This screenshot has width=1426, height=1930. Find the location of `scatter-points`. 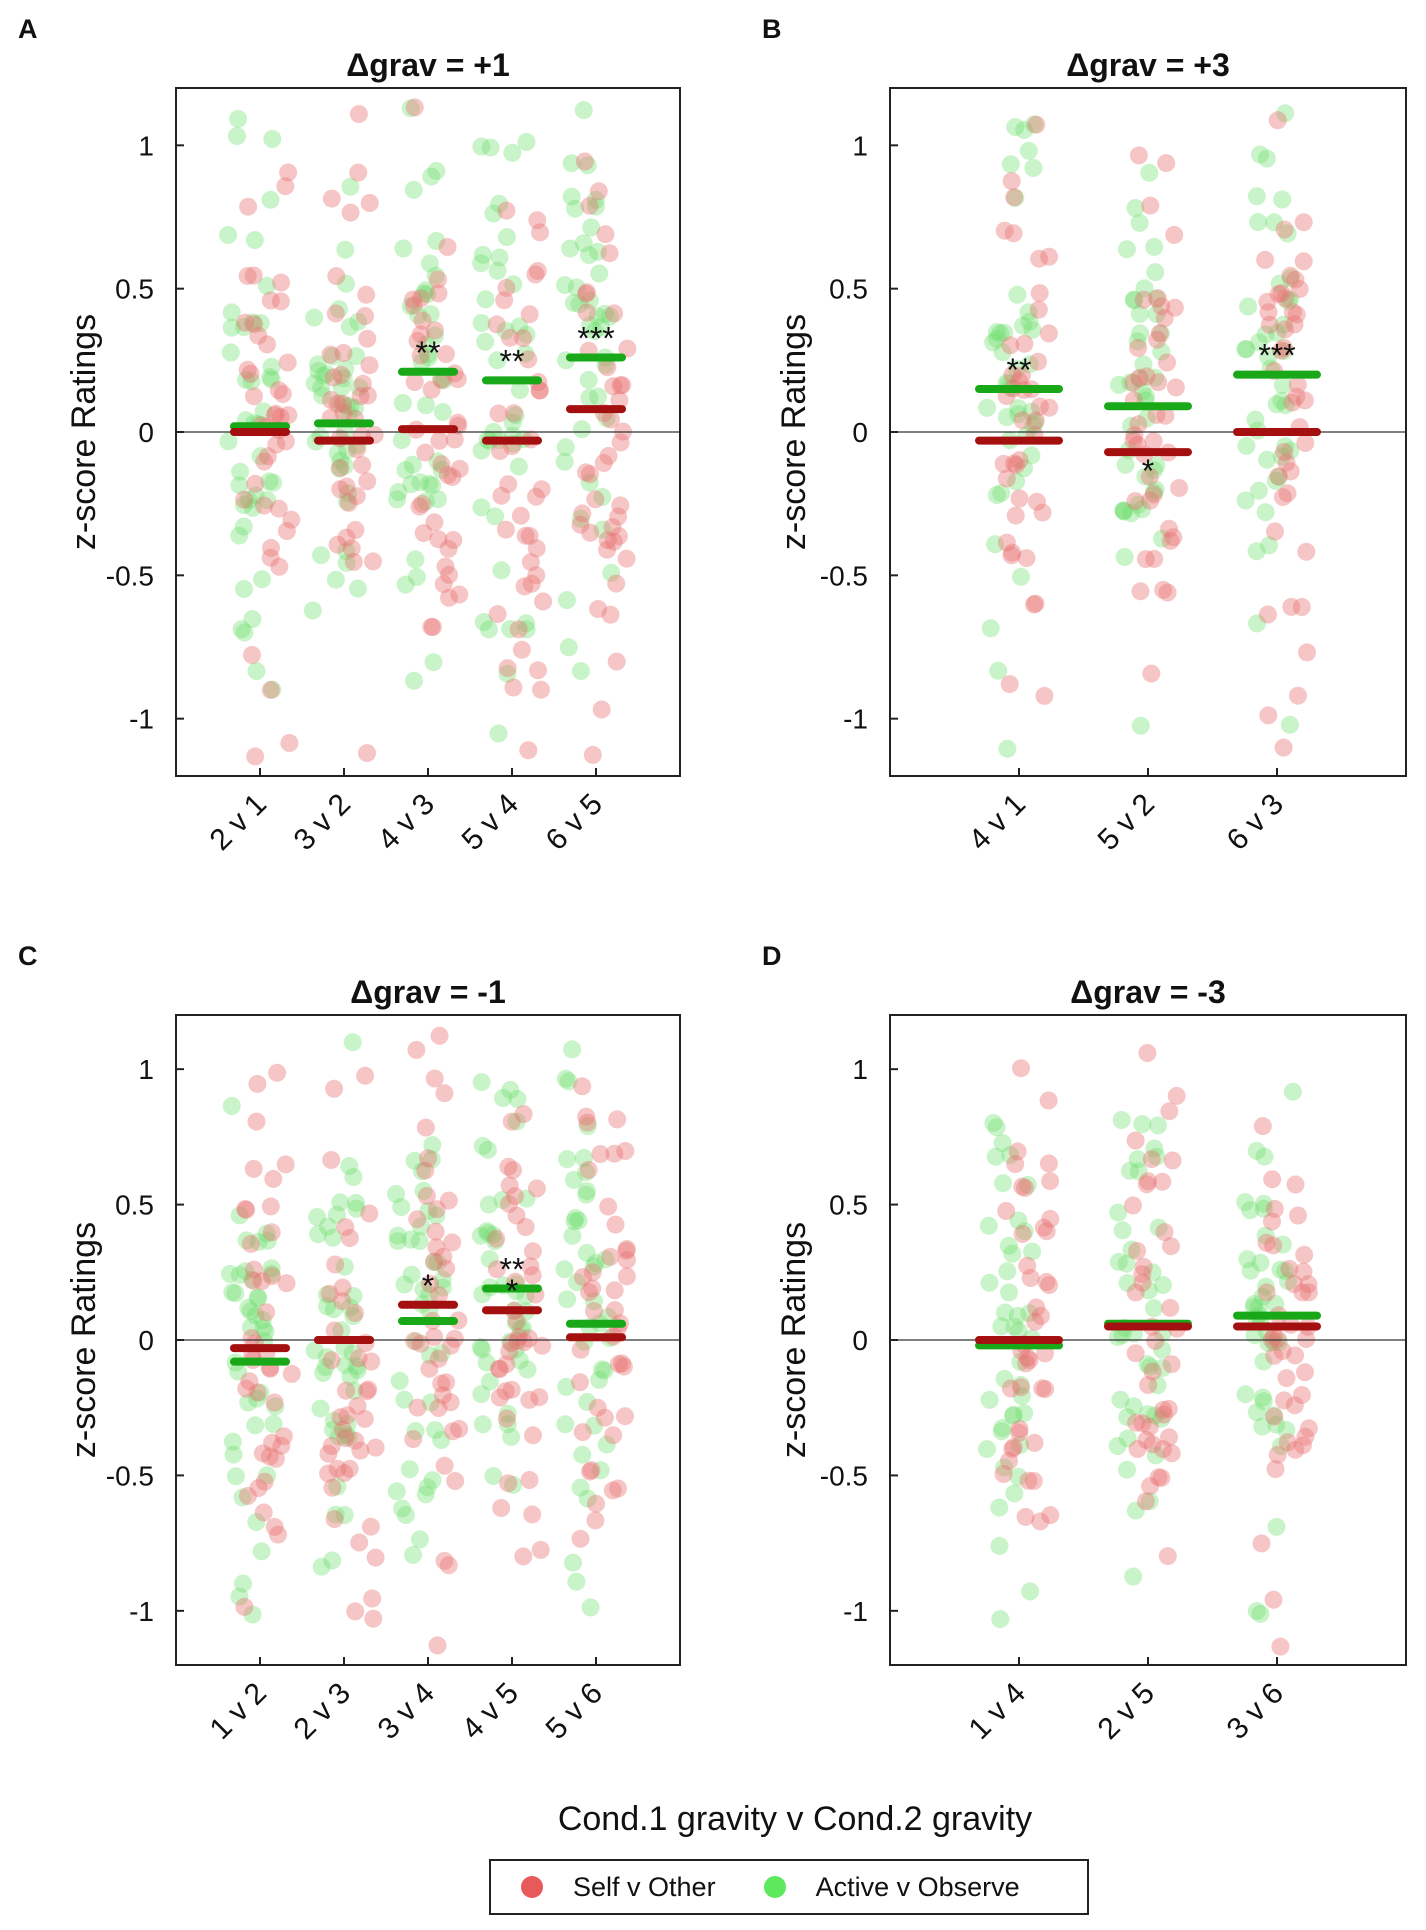

scatter-points is located at coordinates (428, 1340).